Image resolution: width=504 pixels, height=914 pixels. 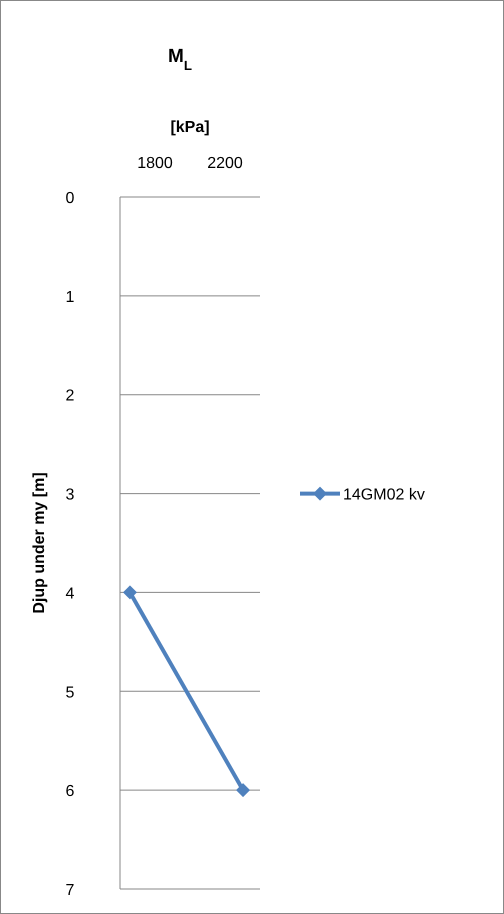 What do you see at coordinates (180, 59) in the screenshot?
I see `chart-title: M$_{L}$` at bounding box center [180, 59].